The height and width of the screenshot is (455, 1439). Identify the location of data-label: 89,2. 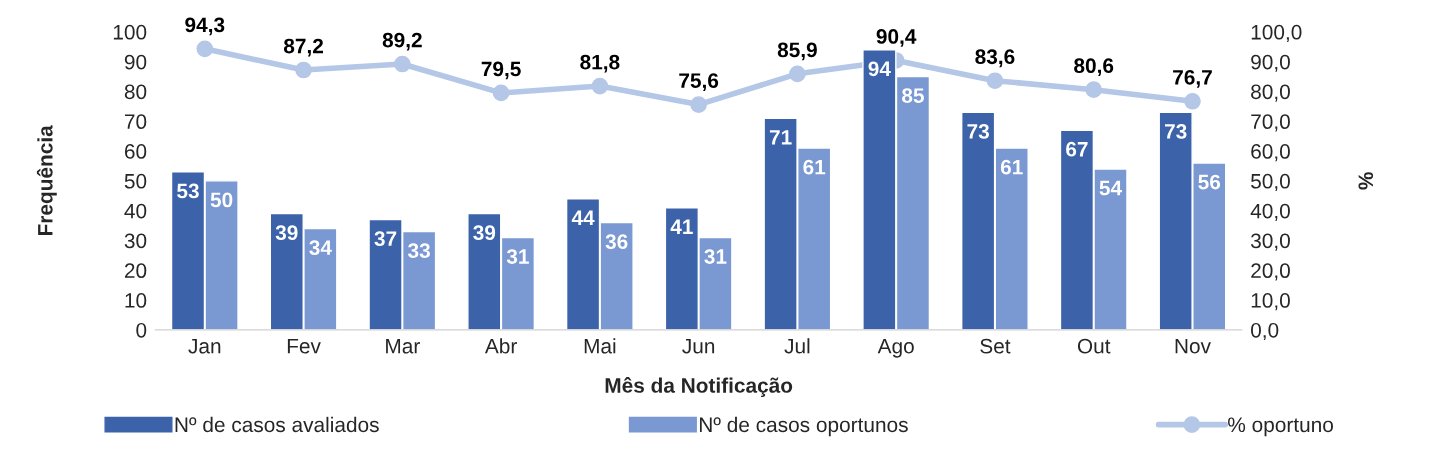
(402, 41).